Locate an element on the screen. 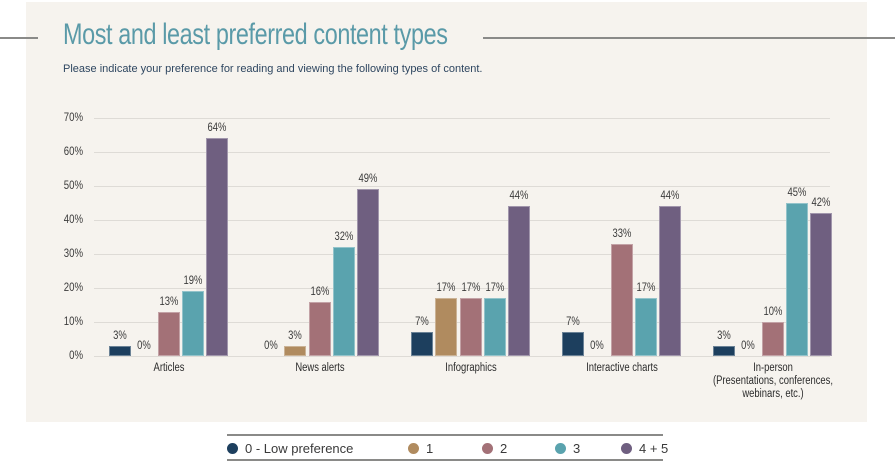 This screenshot has width=895, height=473. legend-label: 0 - Low preference is located at coordinates (299, 448).